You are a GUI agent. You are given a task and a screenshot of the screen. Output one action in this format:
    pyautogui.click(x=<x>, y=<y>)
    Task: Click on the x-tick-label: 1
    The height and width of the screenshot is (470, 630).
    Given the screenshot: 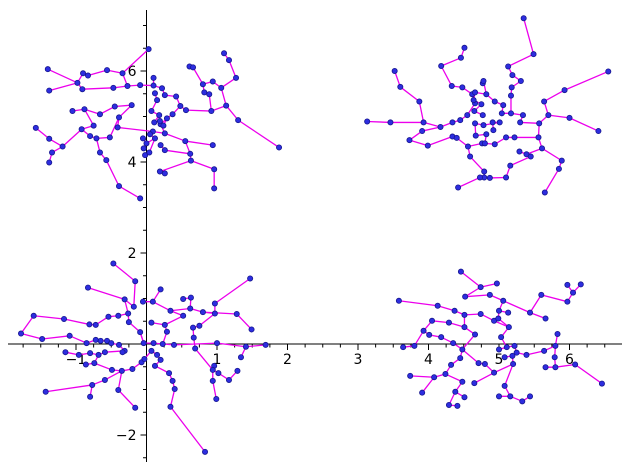 What is the action you would take?
    pyautogui.click(x=217, y=360)
    